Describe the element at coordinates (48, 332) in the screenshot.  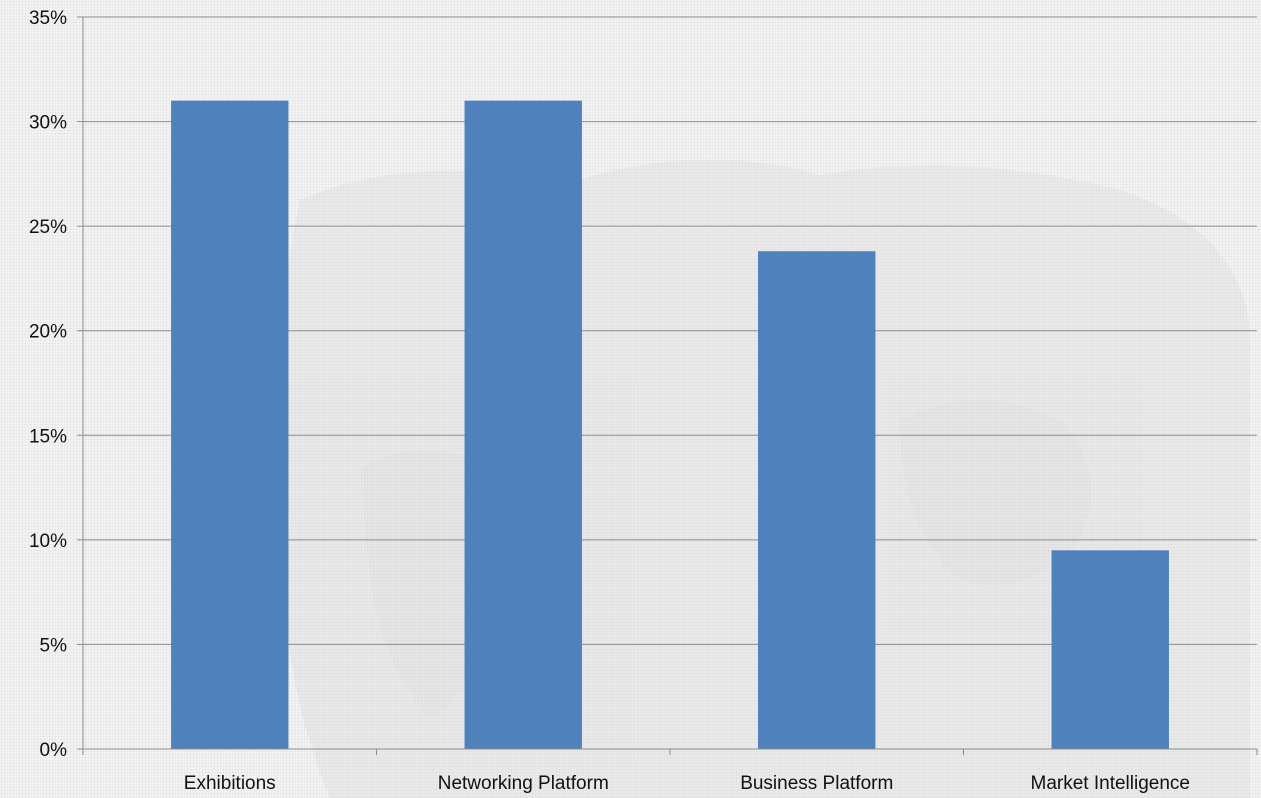
I see `y-tick-label: 20%` at that location.